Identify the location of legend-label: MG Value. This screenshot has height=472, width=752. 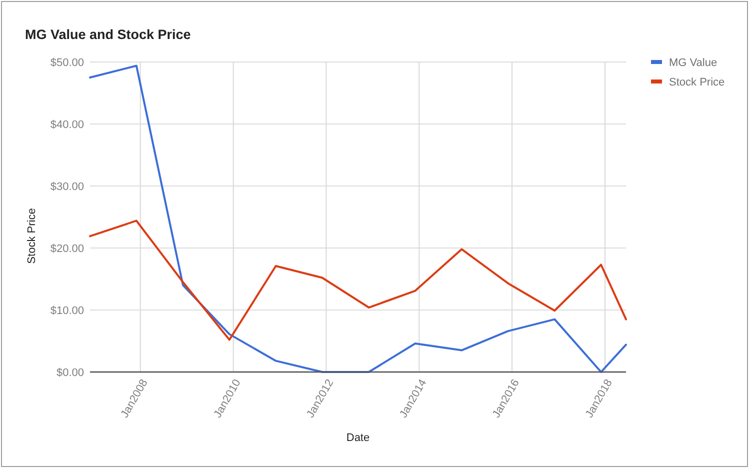
(693, 62).